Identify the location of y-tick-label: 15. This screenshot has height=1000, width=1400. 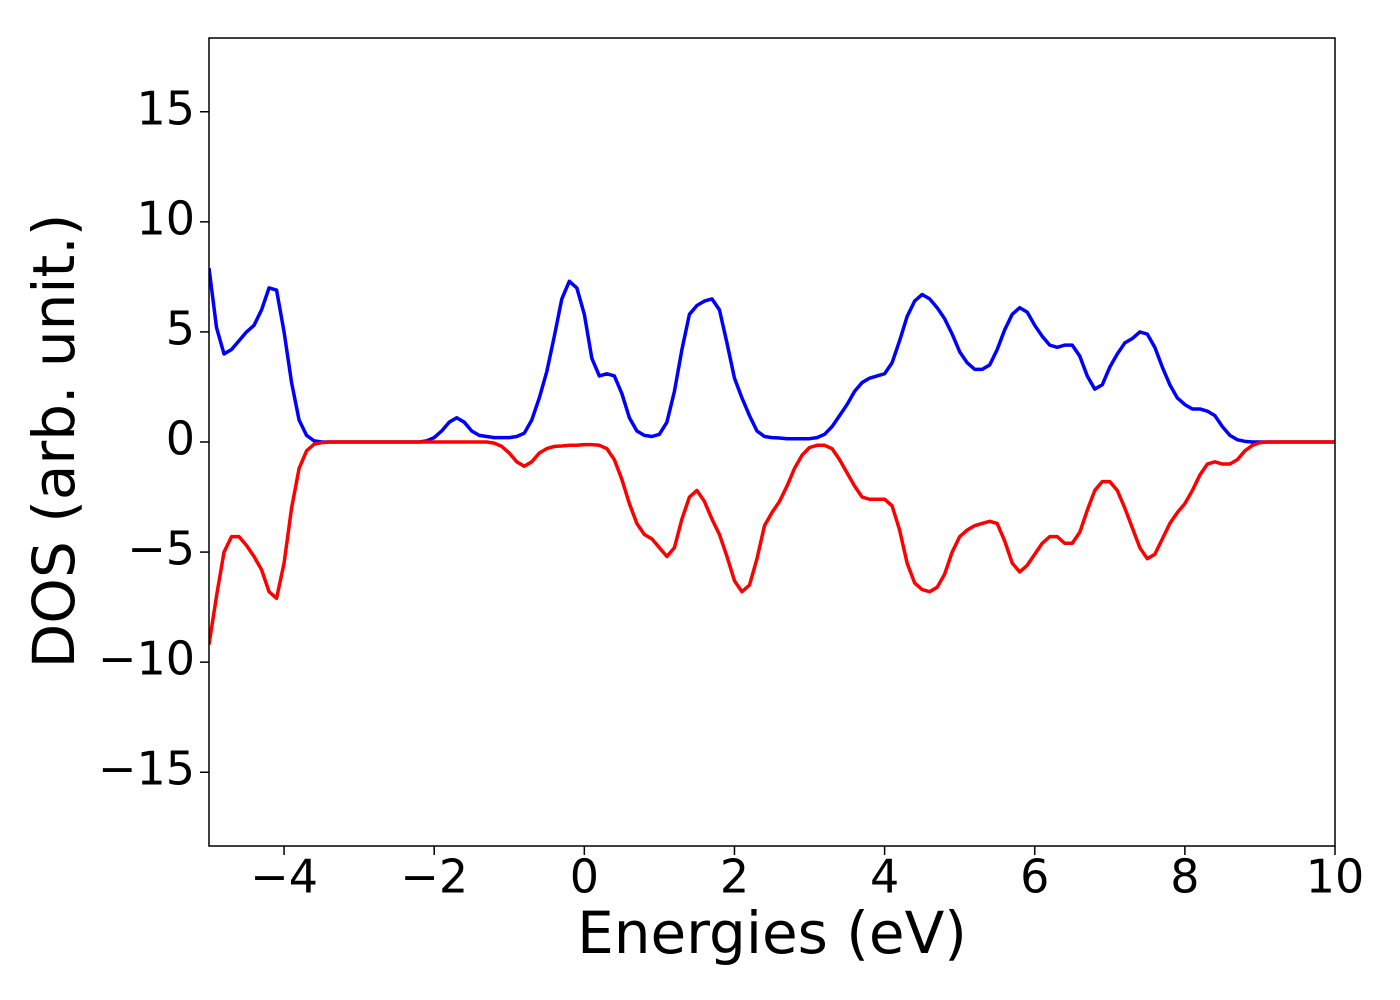
(165, 108).